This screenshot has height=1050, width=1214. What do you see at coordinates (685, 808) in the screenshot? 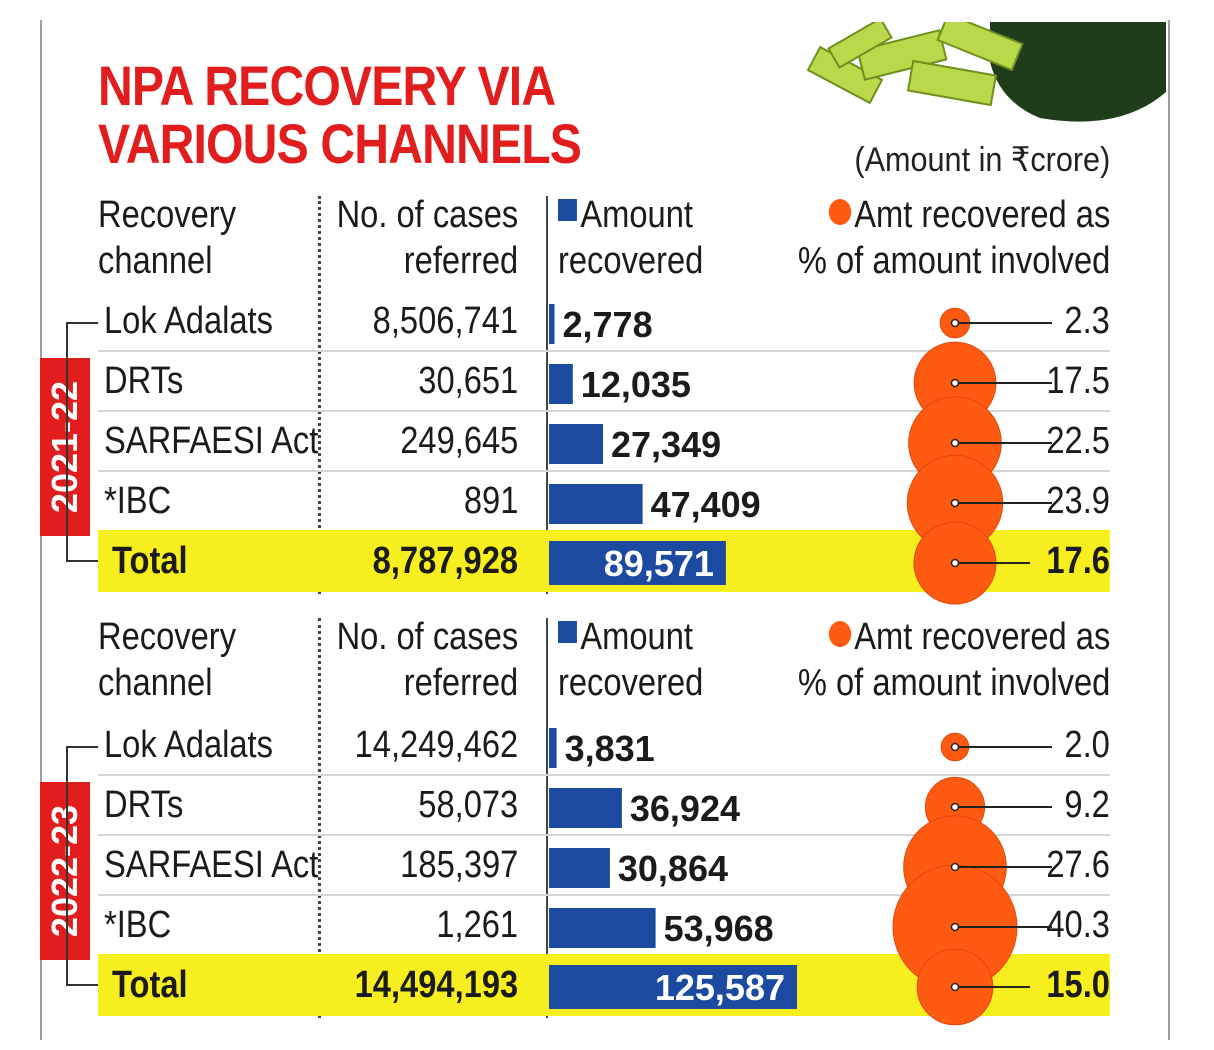
I see `amount-label: 36,924` at bounding box center [685, 808].